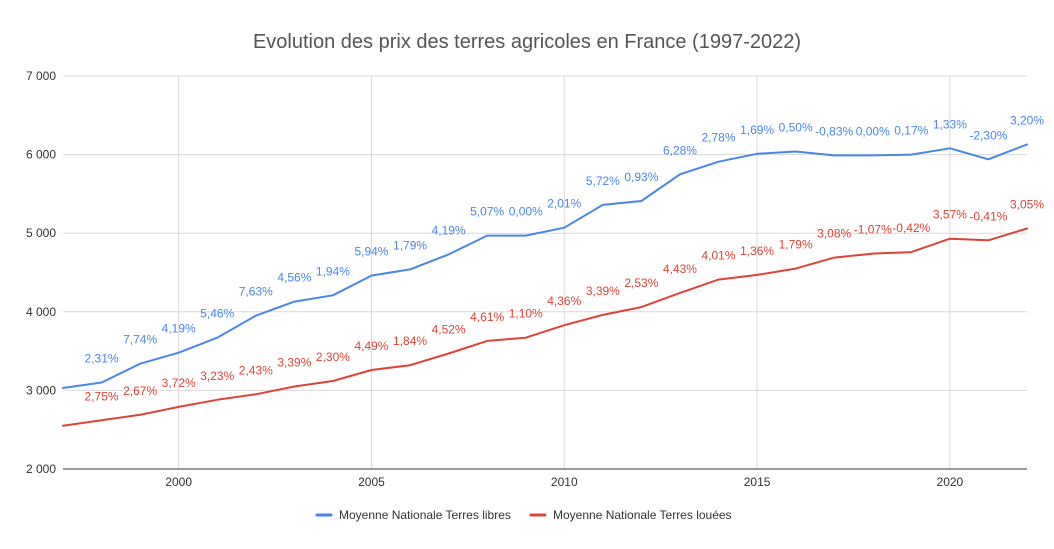  I want to click on data-label: 4,49%, so click(371, 346).